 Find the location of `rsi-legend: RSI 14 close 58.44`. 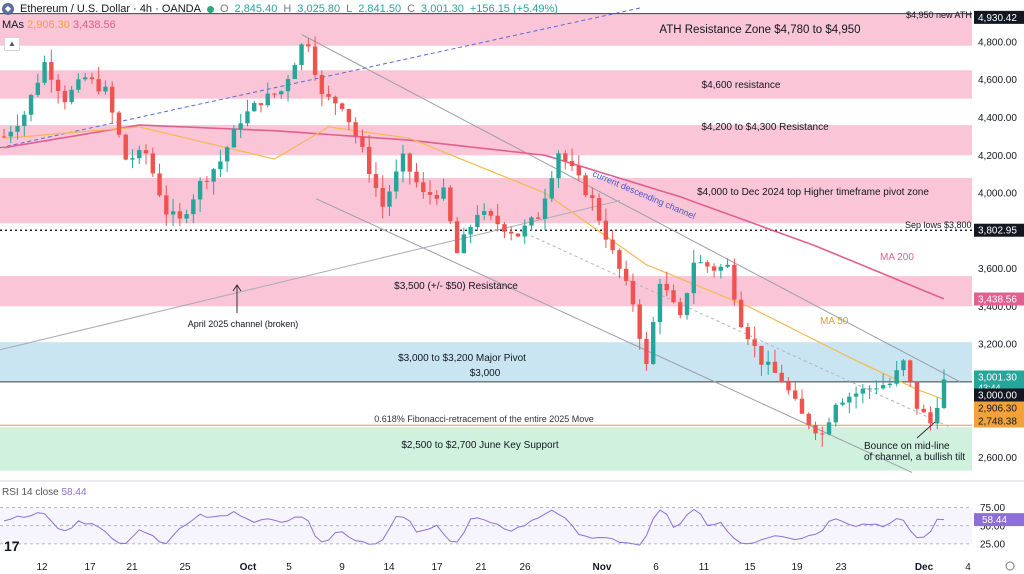

rsi-legend: RSI 14 close 58.44 is located at coordinates (44, 492).